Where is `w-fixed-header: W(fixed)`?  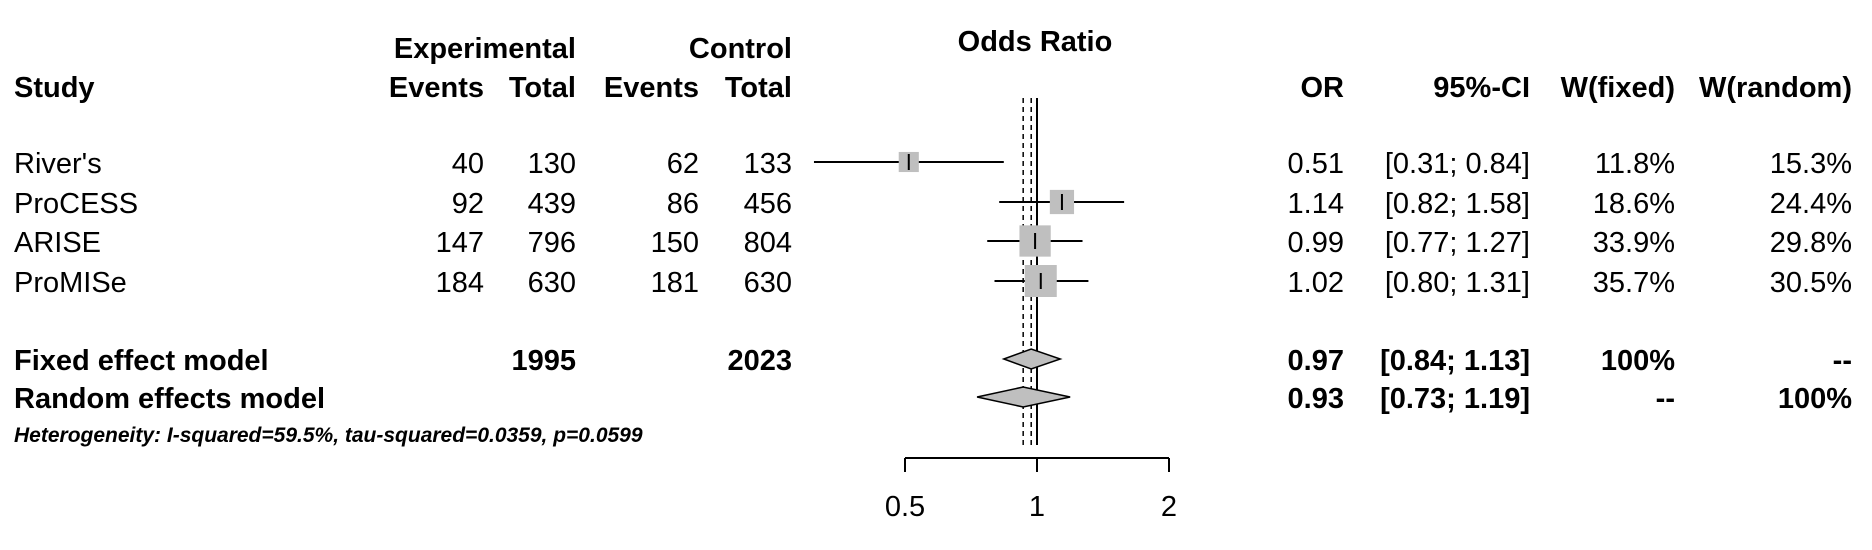 w-fixed-header: W(fixed) is located at coordinates (1617, 88).